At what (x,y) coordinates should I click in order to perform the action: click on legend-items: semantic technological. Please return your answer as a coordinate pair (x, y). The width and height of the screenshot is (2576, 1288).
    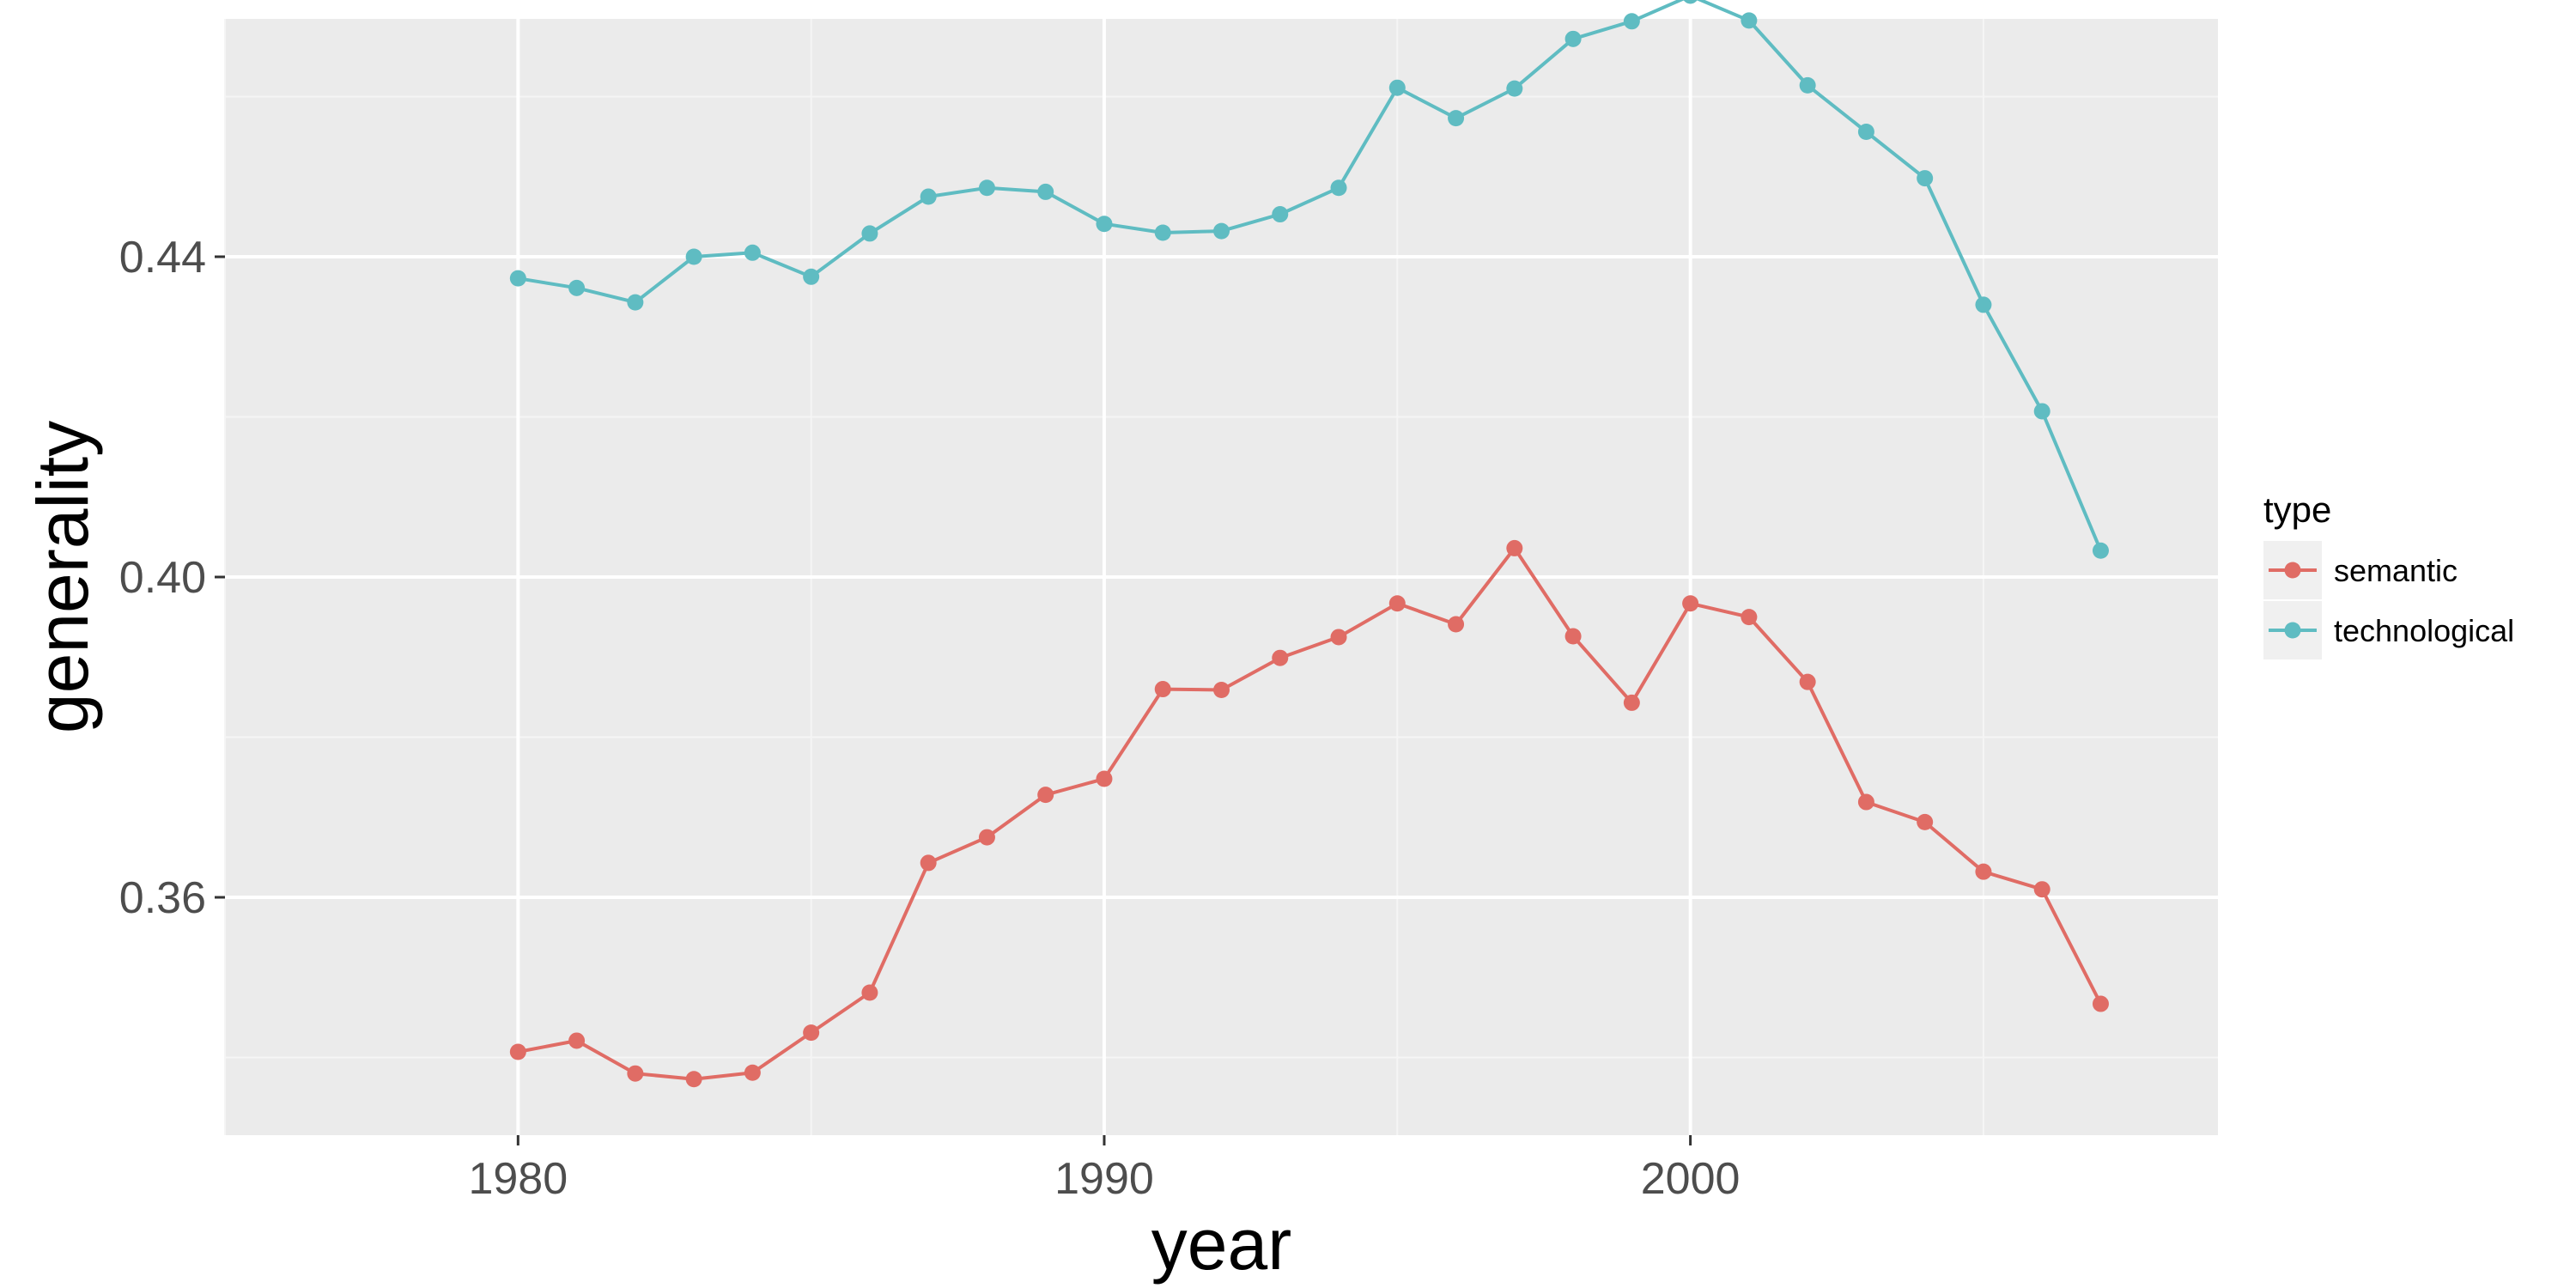
    Looking at the image, I should click on (2389, 600).